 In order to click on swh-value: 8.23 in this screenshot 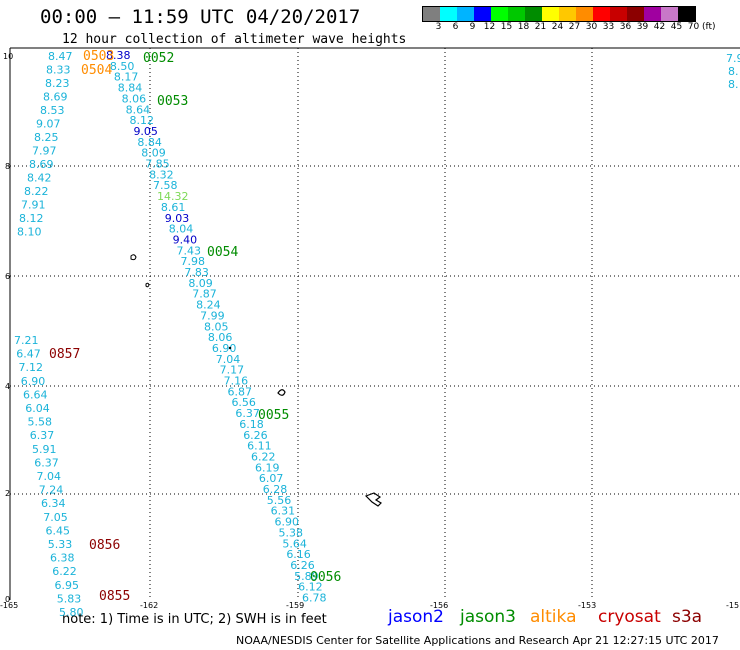, I will do `click(57, 83)`.